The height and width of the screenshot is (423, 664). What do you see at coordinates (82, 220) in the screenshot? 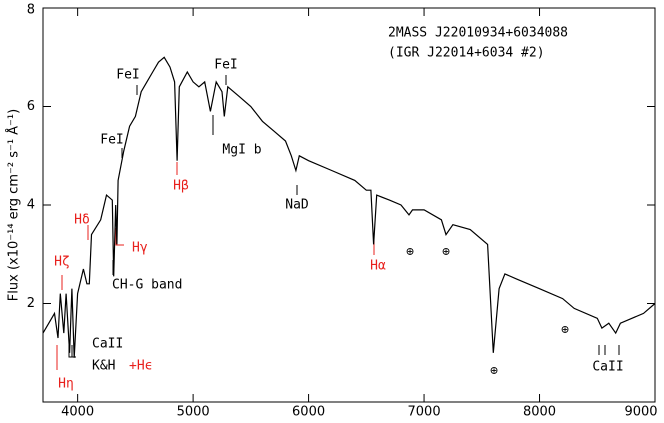
I see `annotation: Hδ` at bounding box center [82, 220].